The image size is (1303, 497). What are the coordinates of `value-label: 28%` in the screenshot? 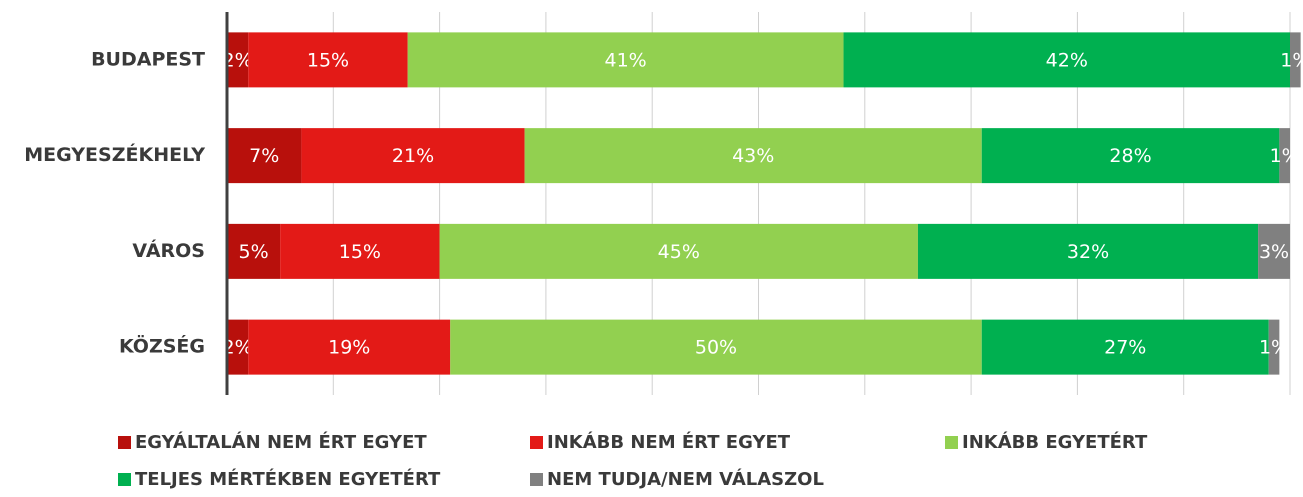 It's located at (1130, 156).